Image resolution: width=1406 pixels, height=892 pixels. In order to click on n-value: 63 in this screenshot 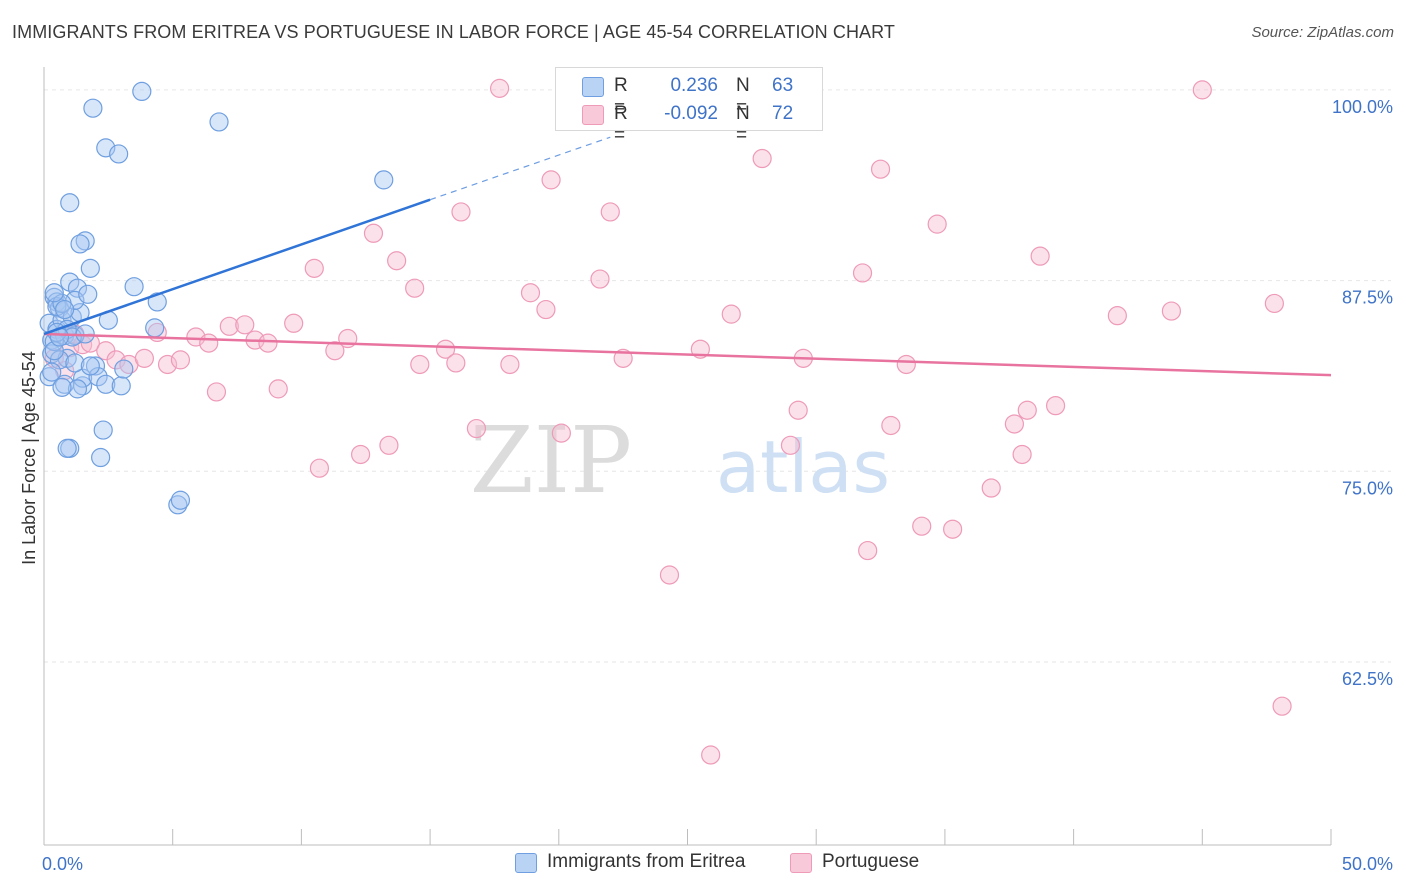, I will do `click(783, 85)`.